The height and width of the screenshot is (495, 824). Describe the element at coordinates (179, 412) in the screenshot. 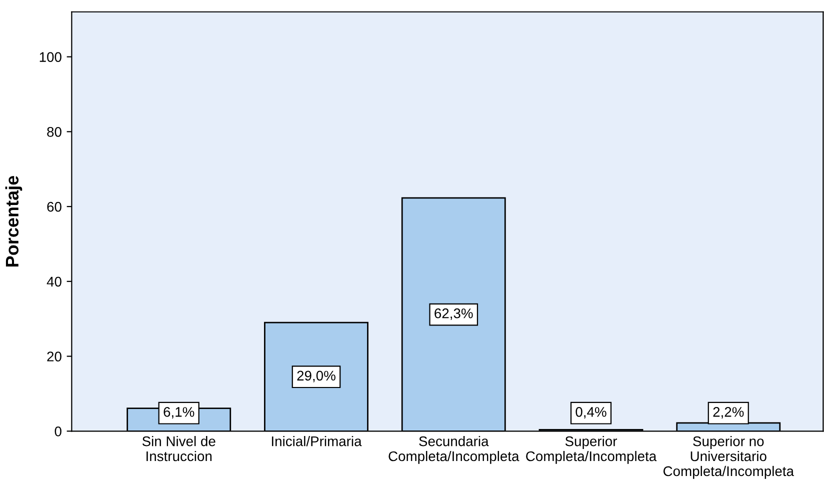

I see `data-label: 6,1%` at that location.